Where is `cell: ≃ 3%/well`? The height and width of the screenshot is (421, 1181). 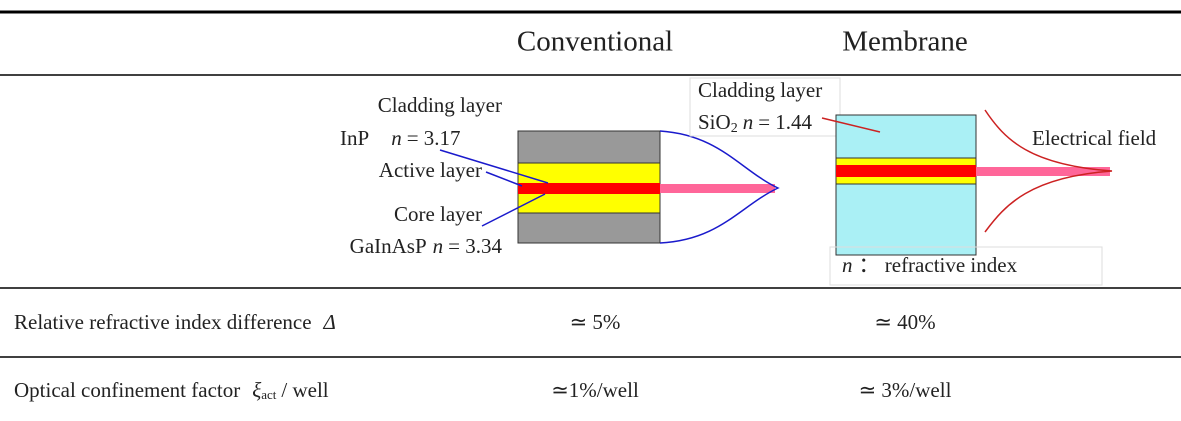
cell: ≃ 3%/well is located at coordinates (905, 390).